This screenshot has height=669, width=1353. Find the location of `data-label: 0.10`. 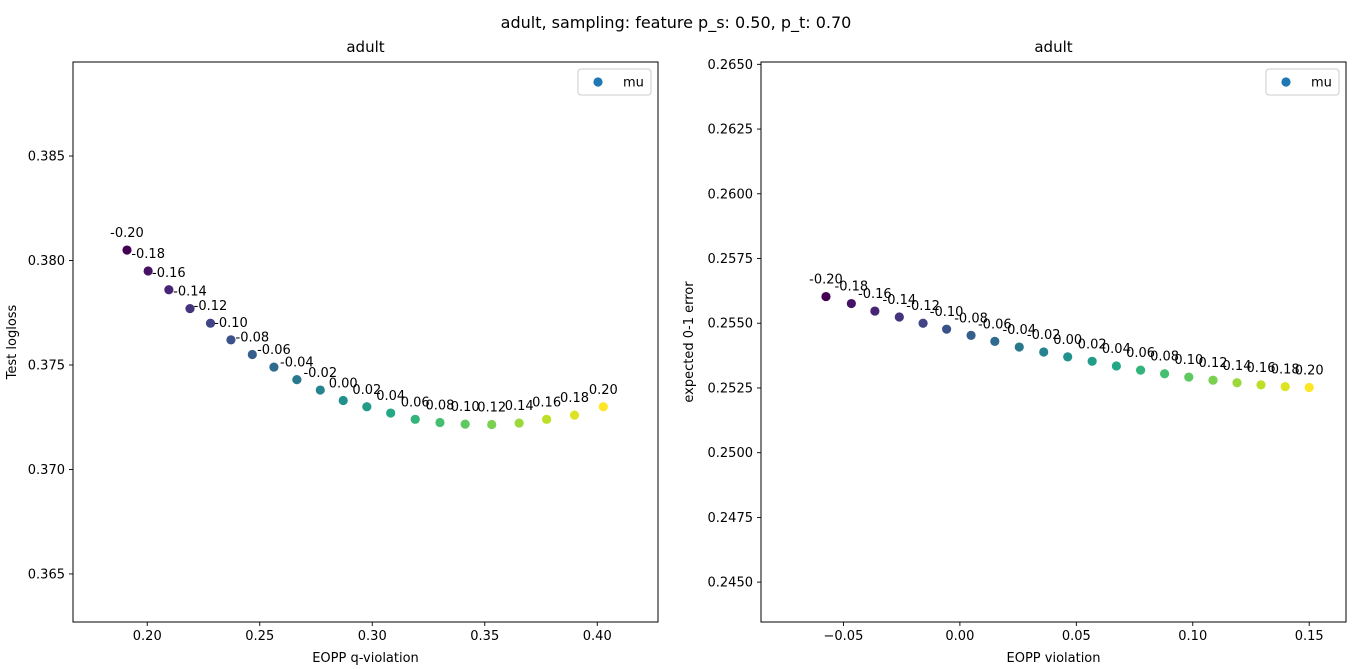

data-label: 0.10 is located at coordinates (465, 407).